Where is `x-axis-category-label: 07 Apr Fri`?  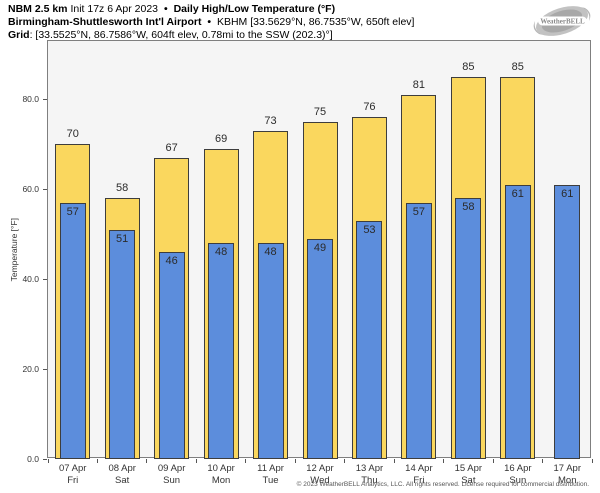
x-axis-category-label: 07 Apr Fri is located at coordinates (72, 474).